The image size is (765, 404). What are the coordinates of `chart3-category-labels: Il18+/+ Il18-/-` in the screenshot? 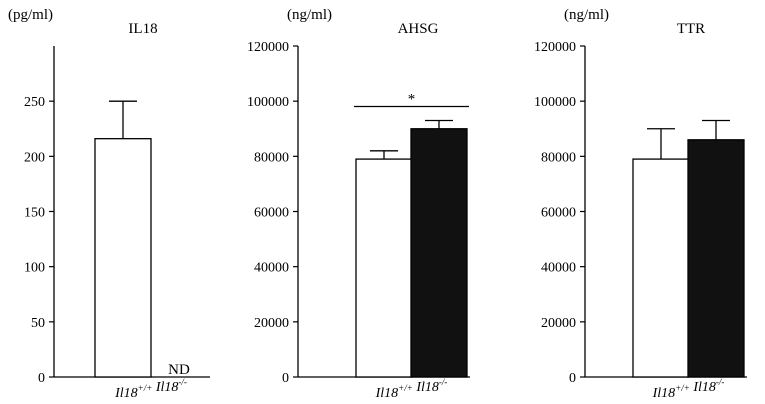 It's located at (688, 389).